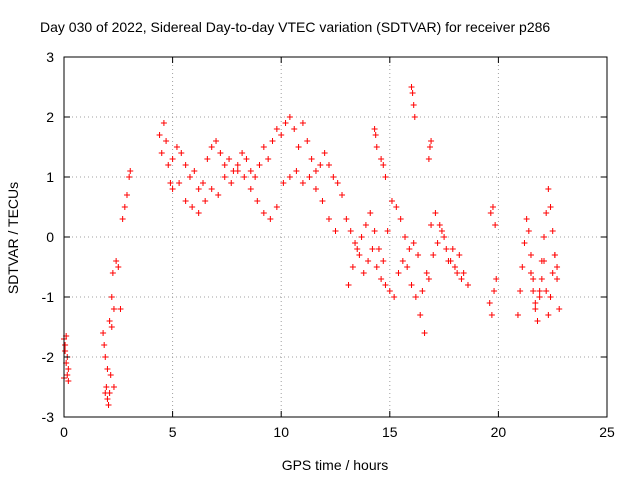 The image size is (640, 480). I want to click on x-tick-label: 5, so click(173, 432).